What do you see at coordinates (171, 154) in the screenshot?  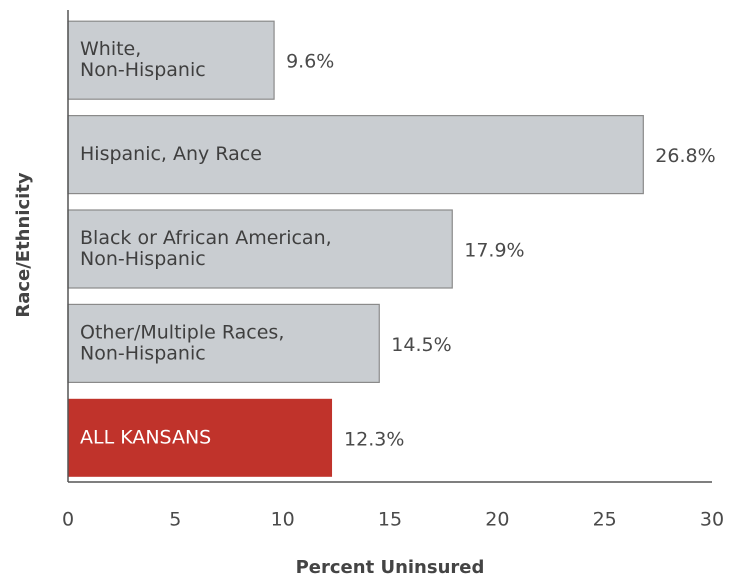 I see `category-label: Hispanic, Any Race` at bounding box center [171, 154].